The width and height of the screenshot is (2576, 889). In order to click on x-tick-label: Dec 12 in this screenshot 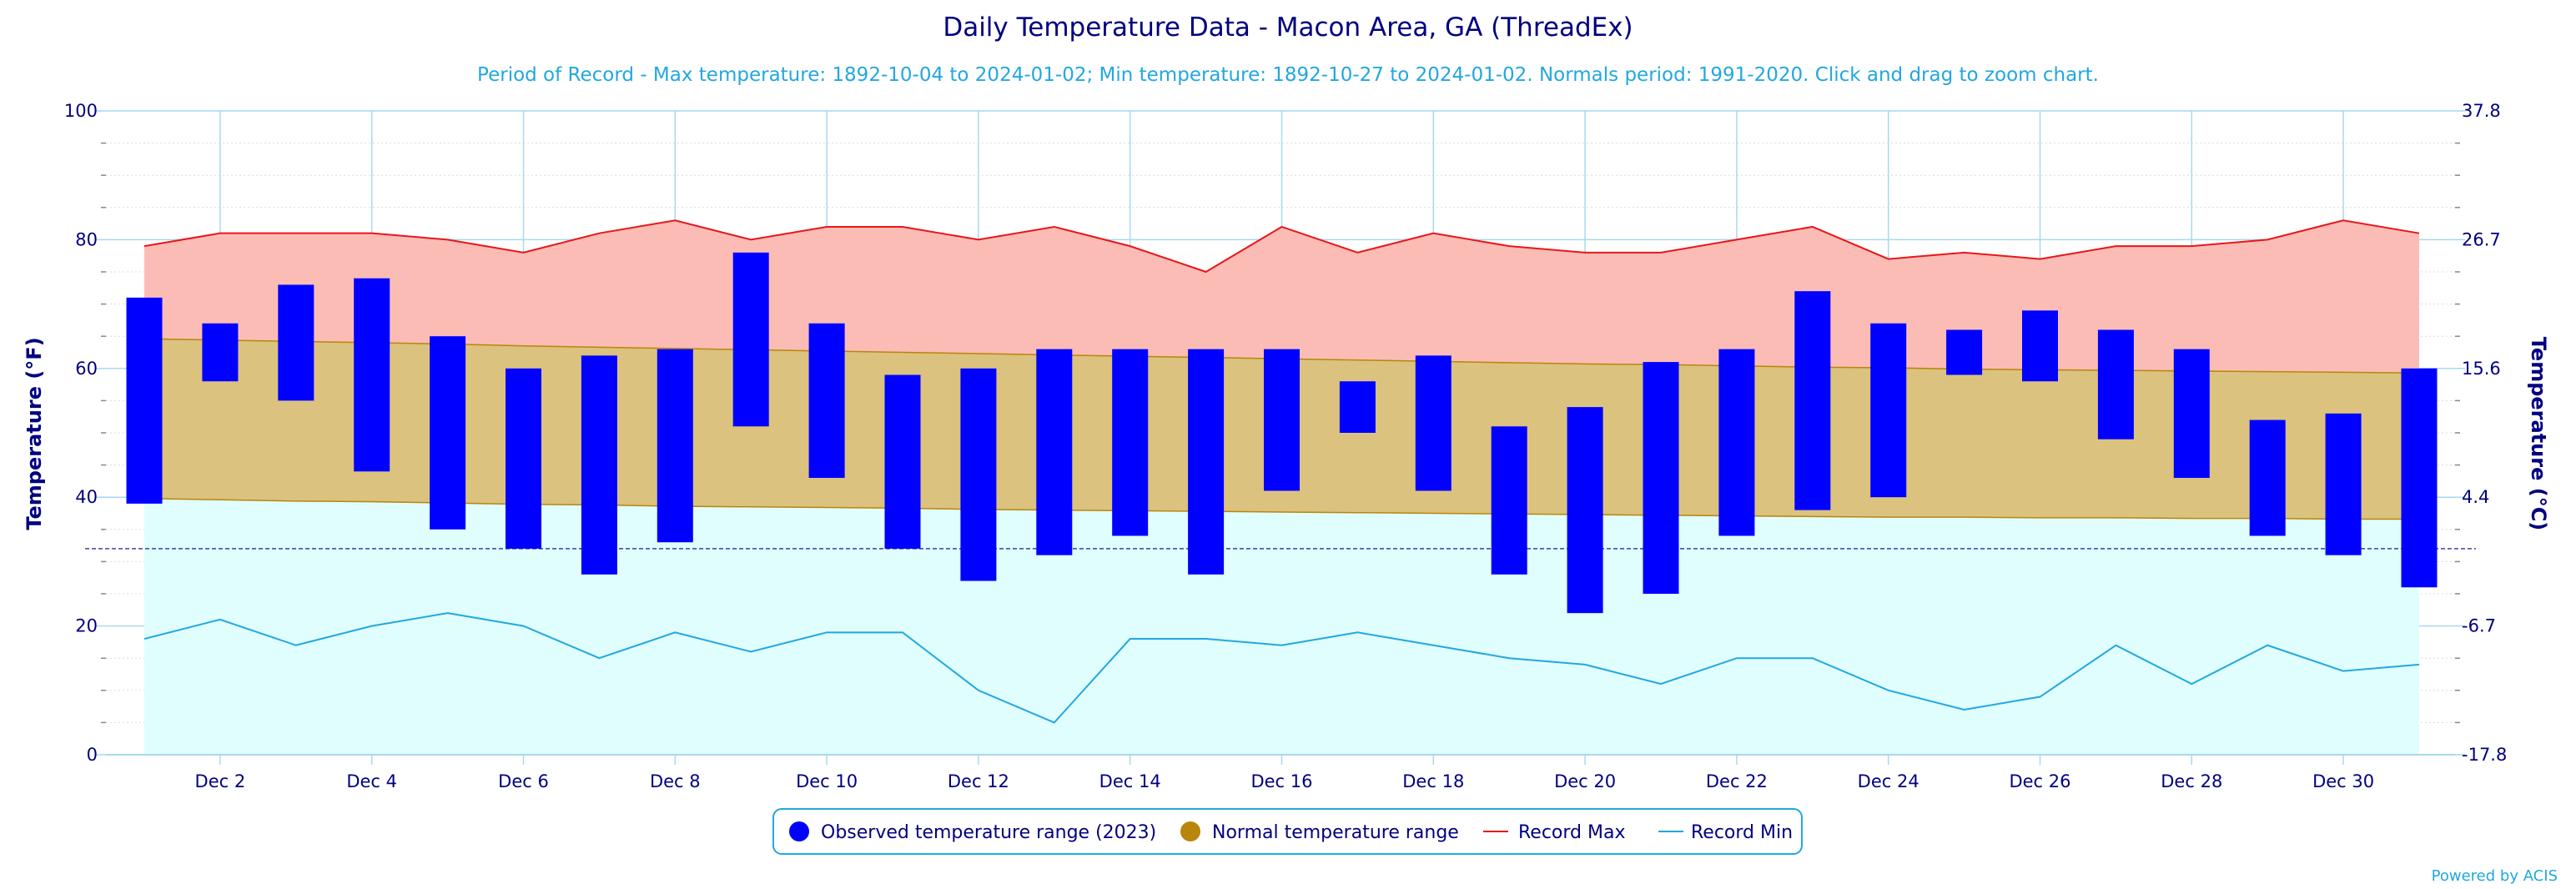, I will do `click(978, 781)`.